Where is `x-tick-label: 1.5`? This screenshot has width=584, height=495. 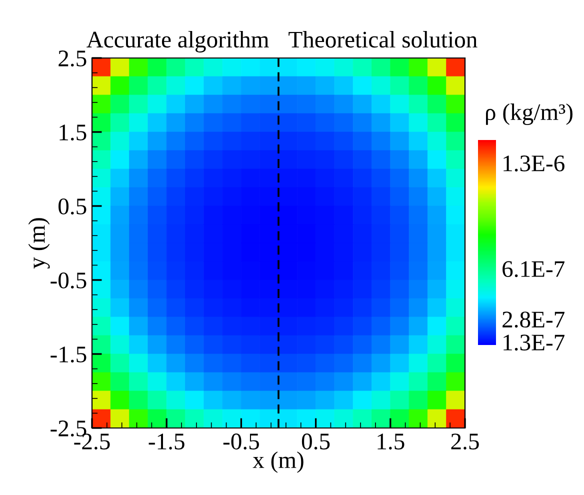
x-tick-label: 1.5 is located at coordinates (391, 442).